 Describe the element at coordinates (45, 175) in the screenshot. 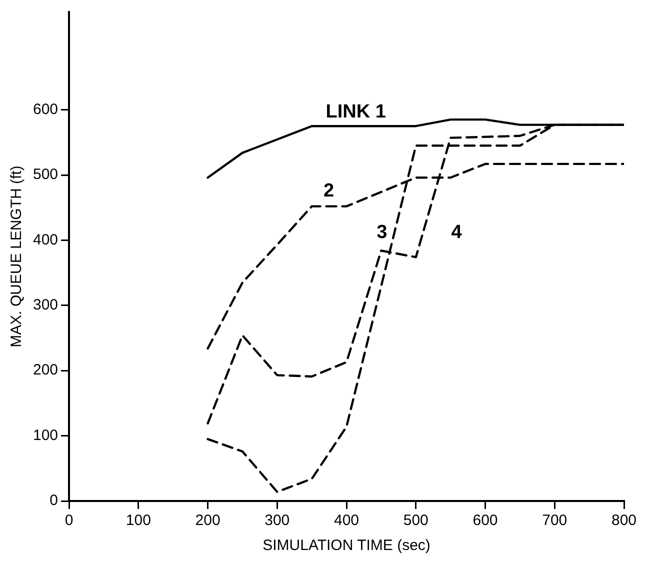

I see `y-tick-label: 500` at that location.